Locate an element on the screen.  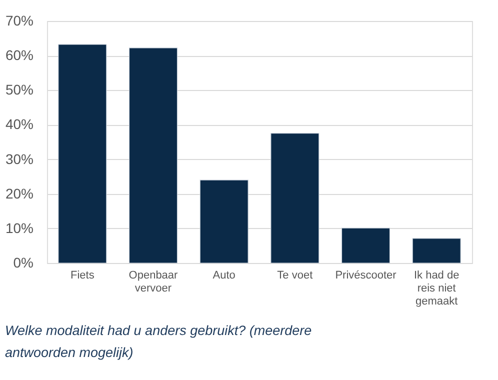
y-tick-label: 50% is located at coordinates (19, 90).